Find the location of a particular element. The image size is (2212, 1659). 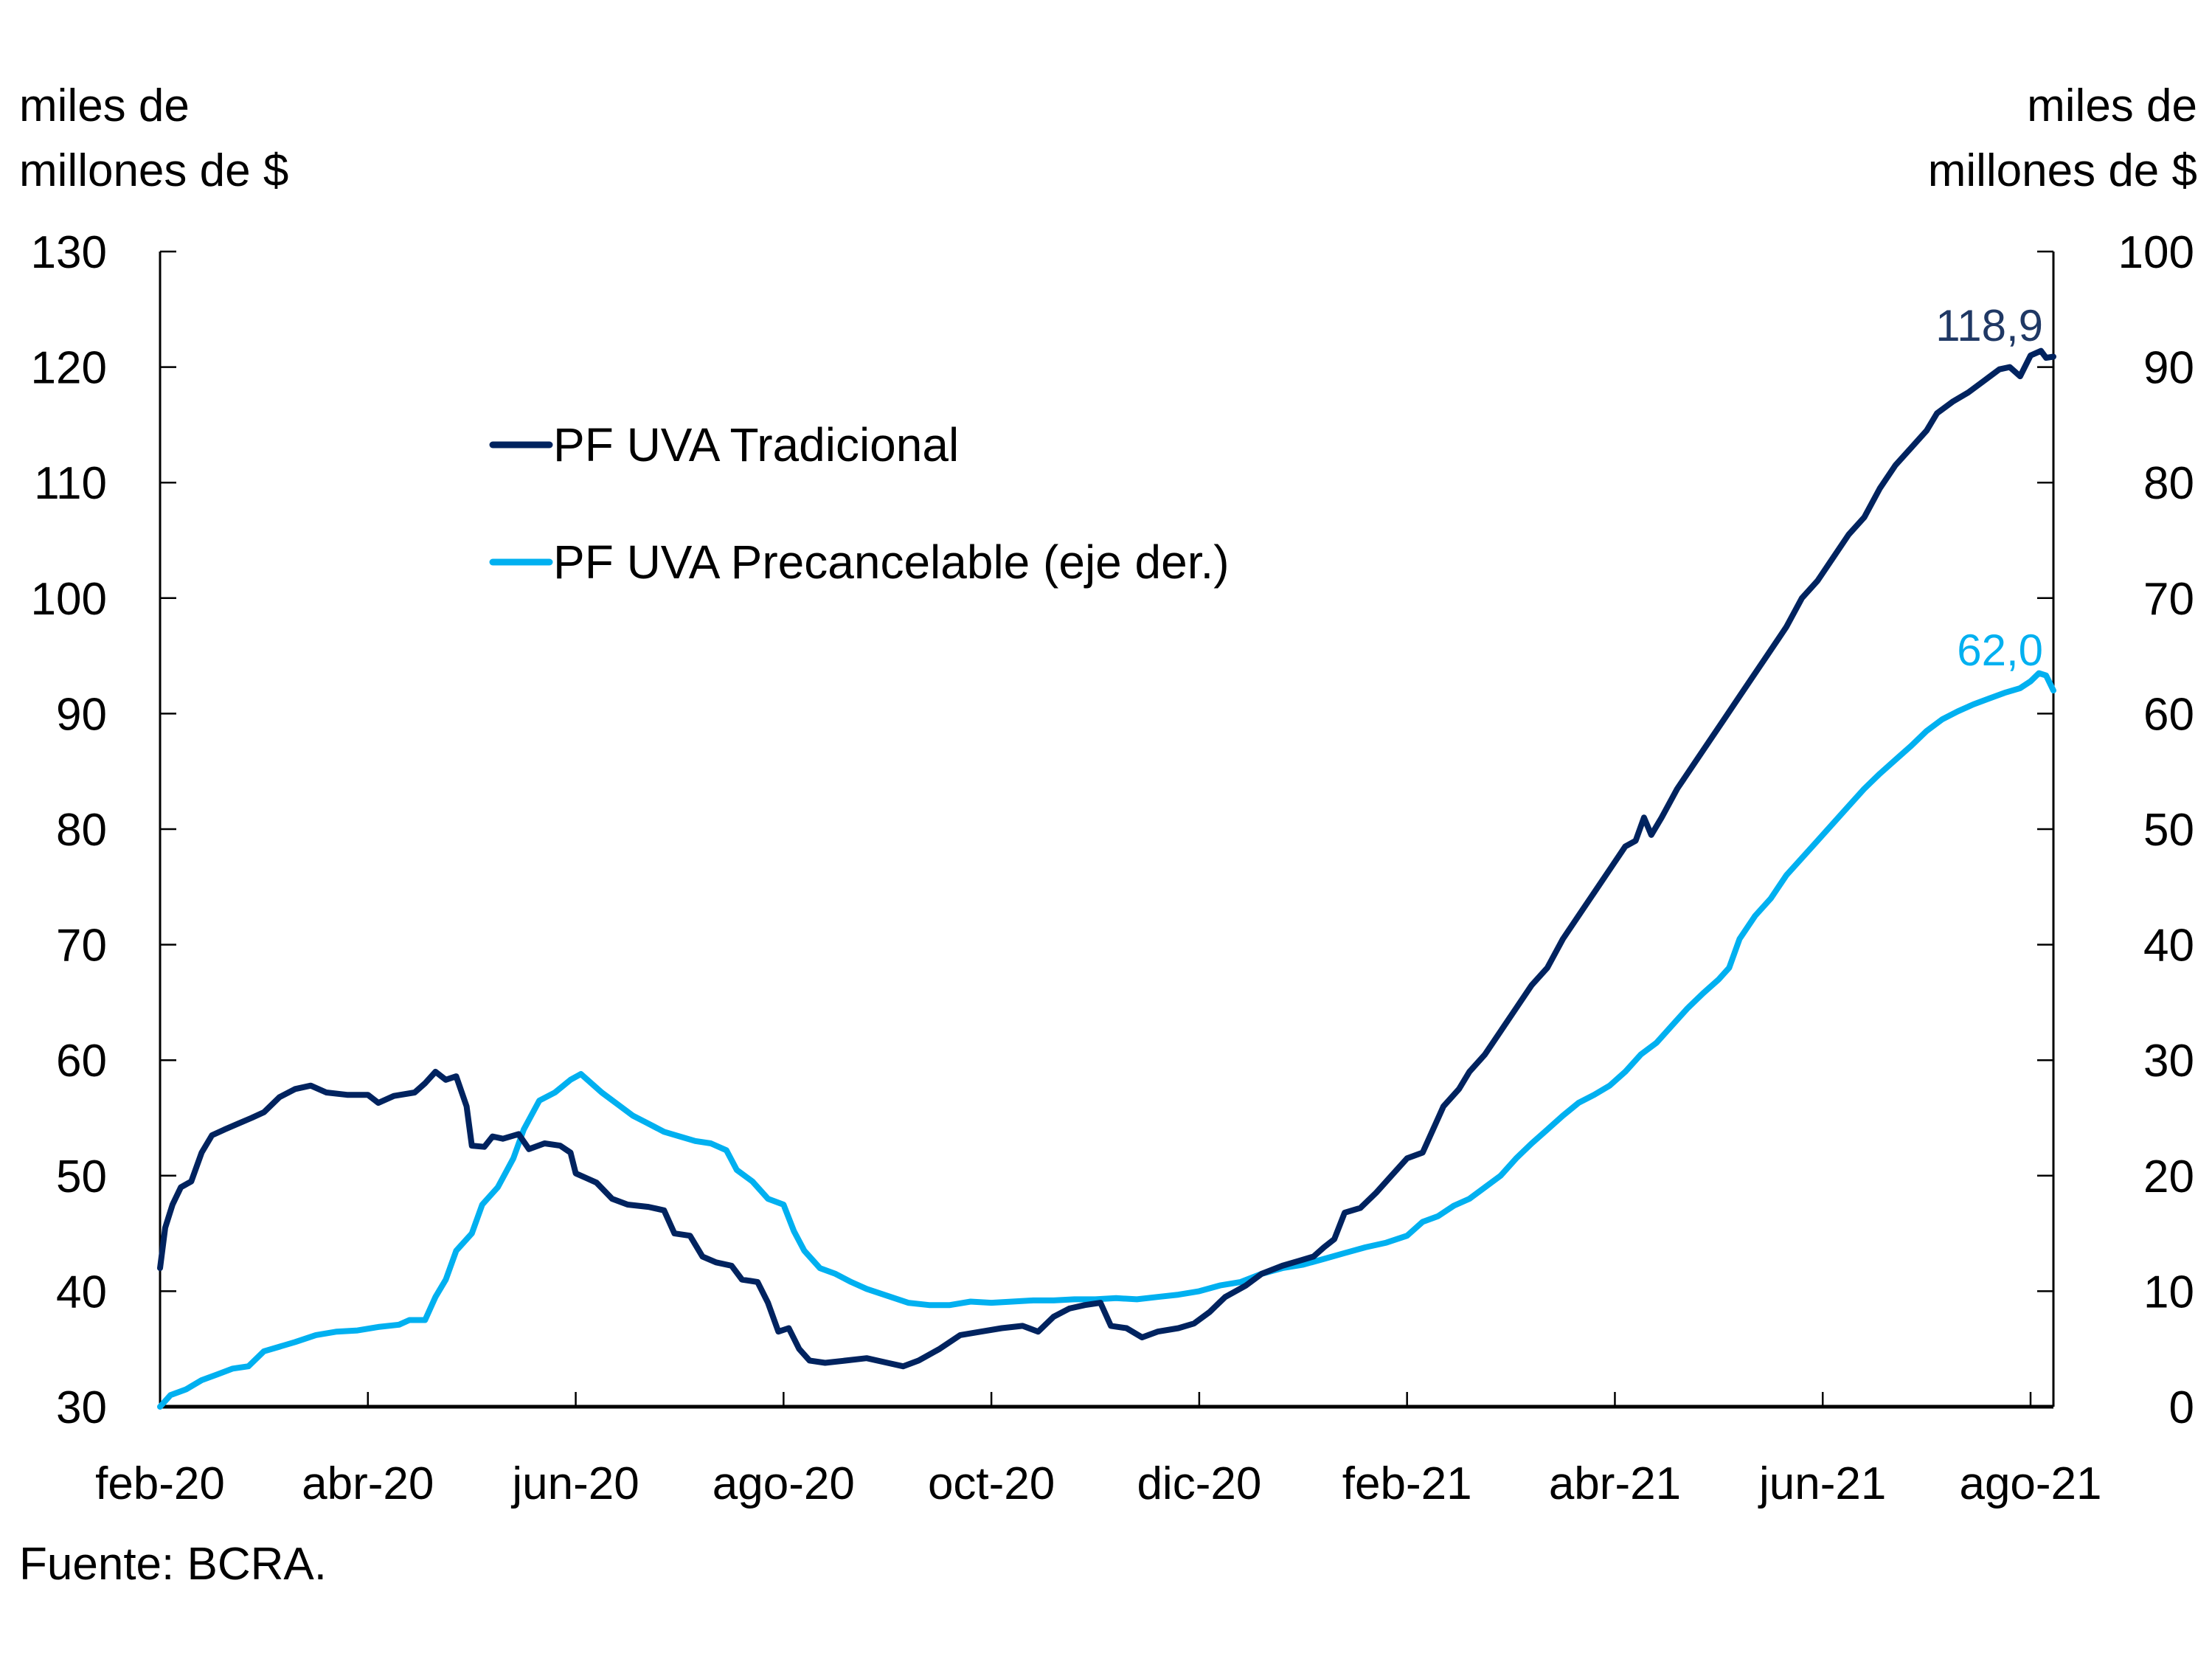

end-label-precancelable: 62,0 is located at coordinates (2000, 651).